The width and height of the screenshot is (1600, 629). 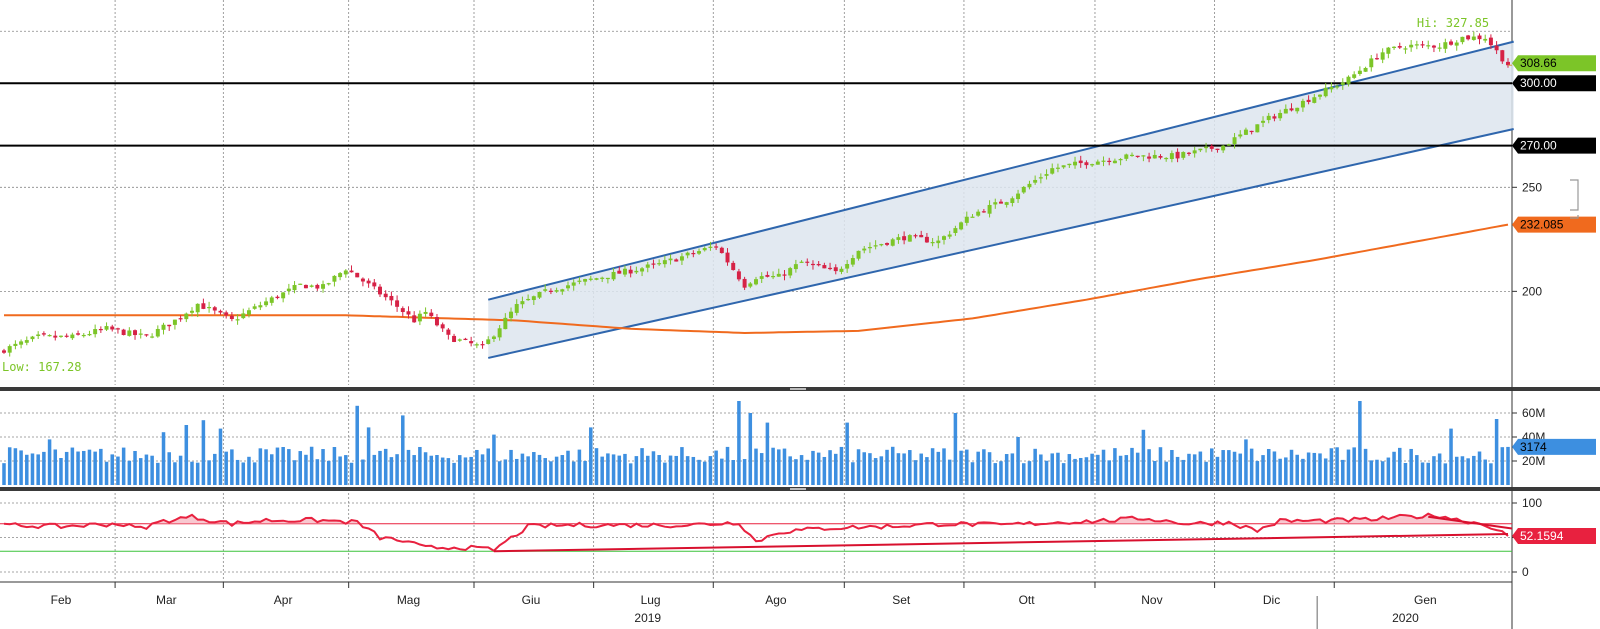 I want to click on panel-resize-handles, so click(x=798, y=439).